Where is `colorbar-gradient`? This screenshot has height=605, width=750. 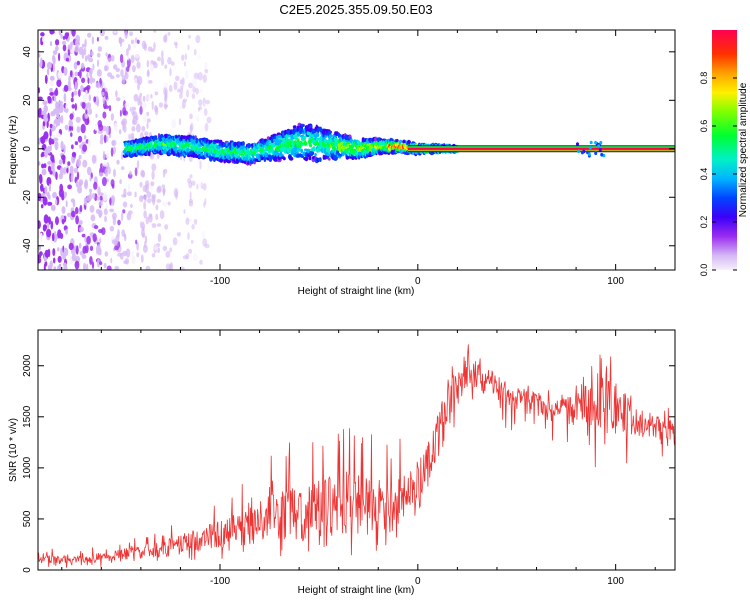
colorbar-gradient is located at coordinates (724, 150).